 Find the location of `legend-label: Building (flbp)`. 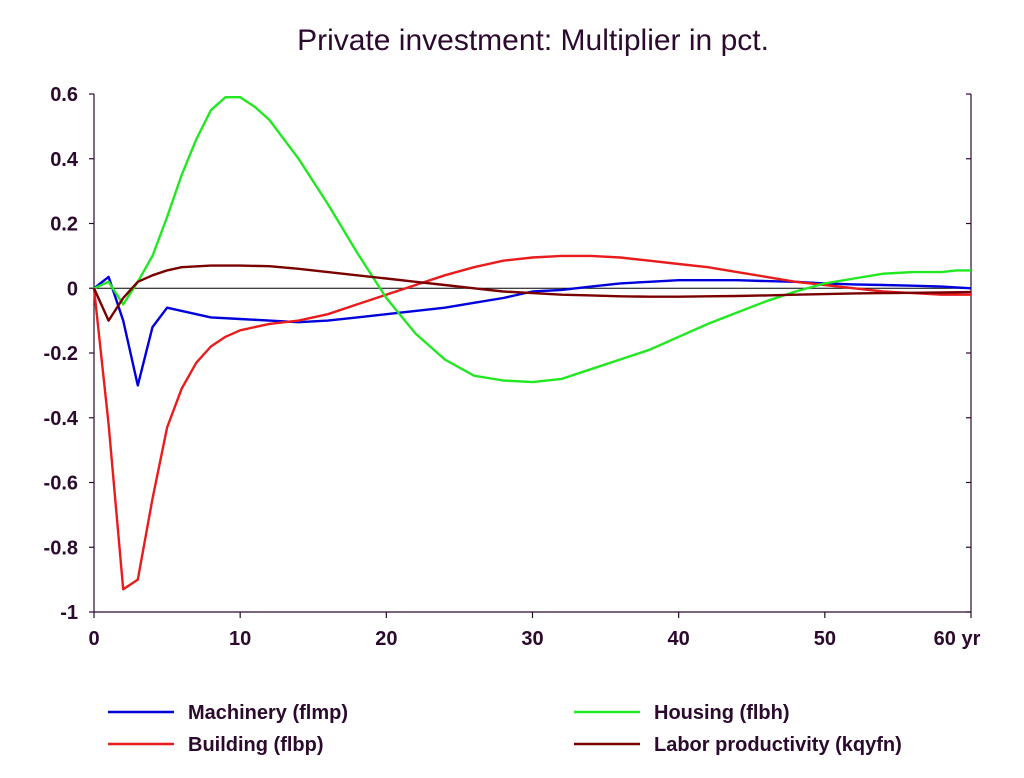

legend-label: Building (flbp) is located at coordinates (256, 745).